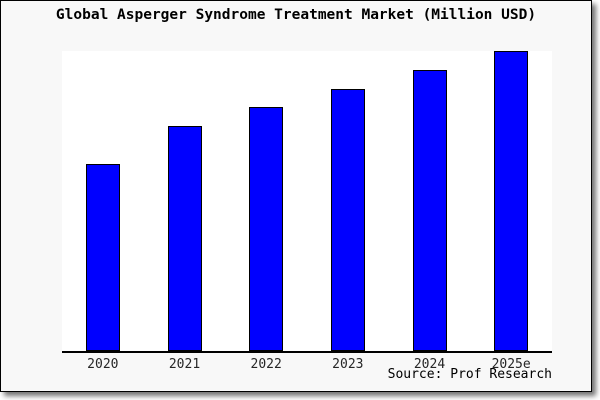  Describe the element at coordinates (347, 219) in the screenshot. I see `bar-2023` at that location.